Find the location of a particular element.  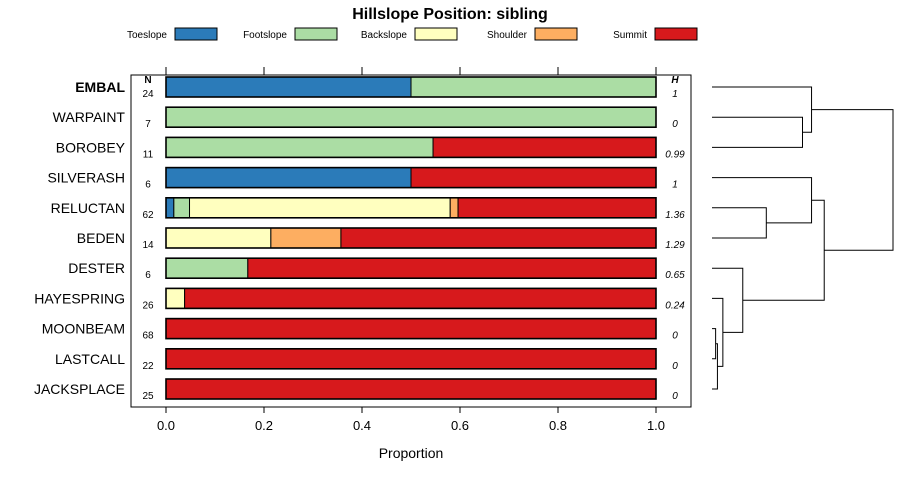

row-reluctan: RELUCTAN 62 1.36 is located at coordinates (368, 209).